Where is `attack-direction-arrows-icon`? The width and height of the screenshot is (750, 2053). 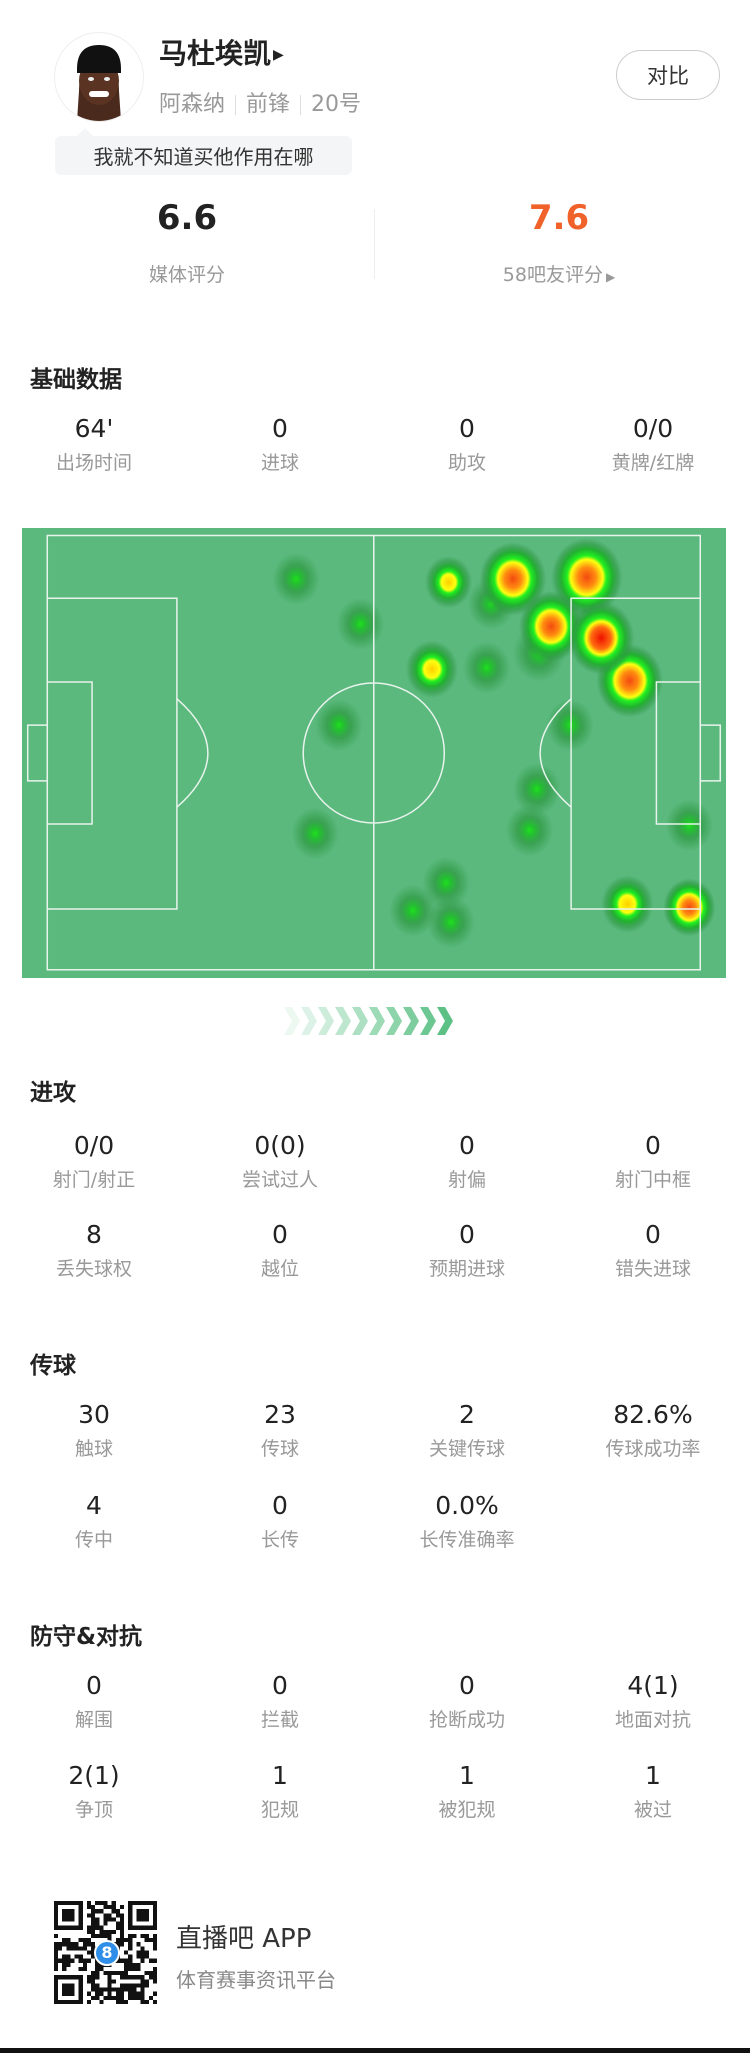 attack-direction-arrows-icon is located at coordinates (368, 1021).